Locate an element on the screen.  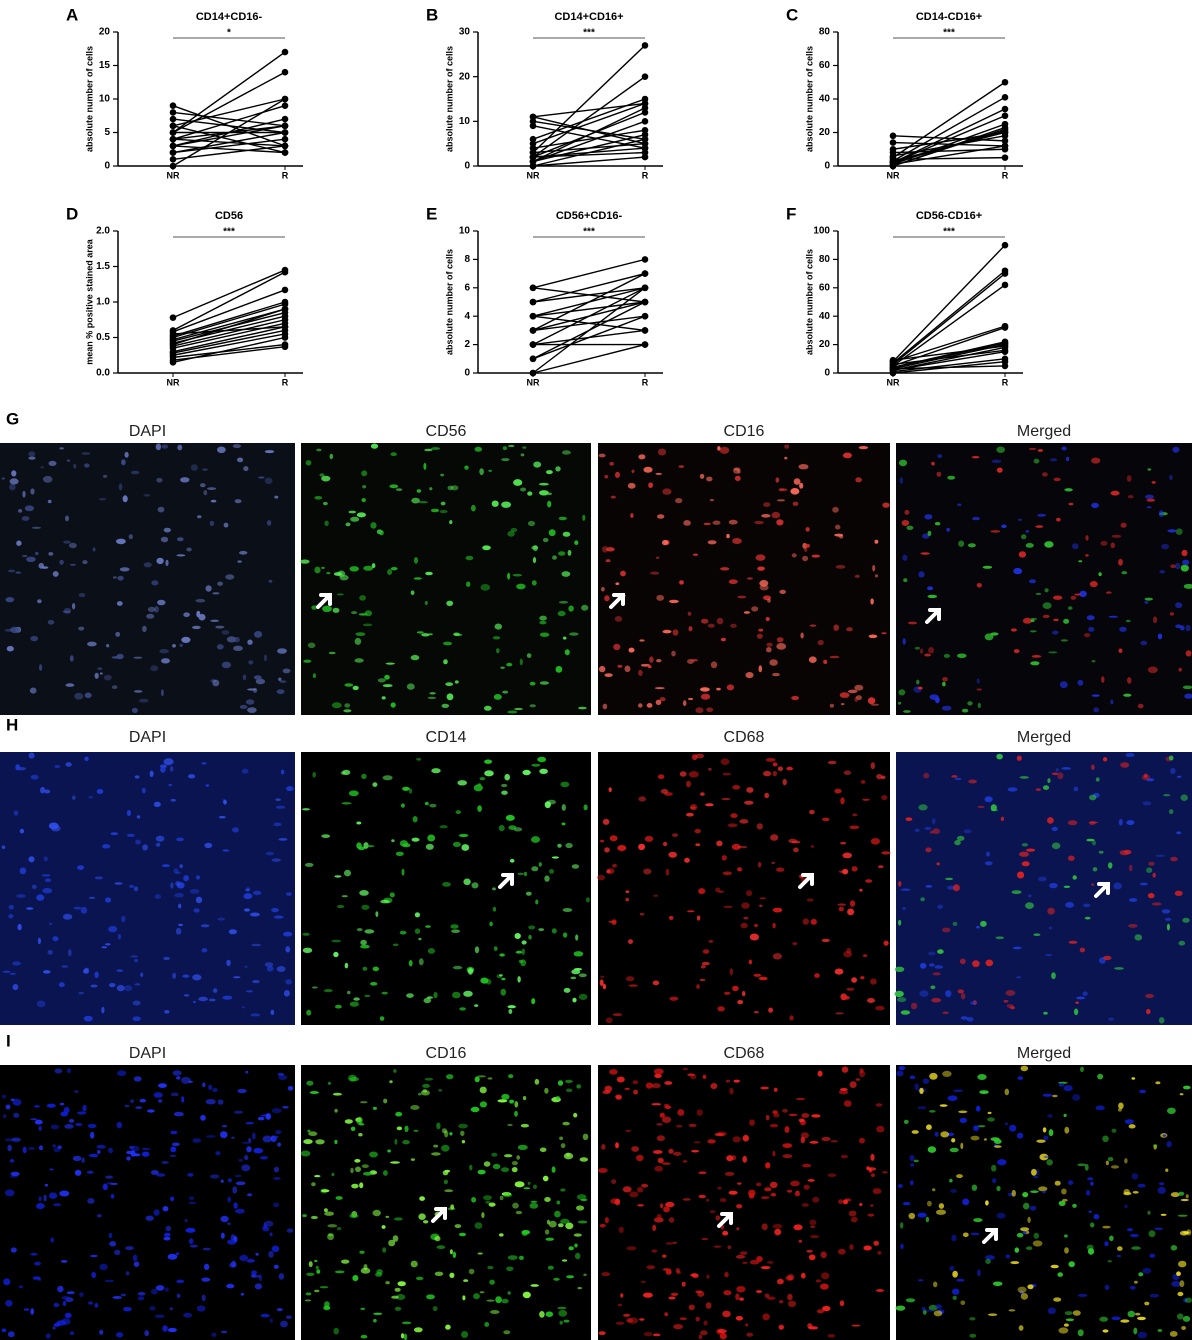
x-tick-label: R is located at coordinates (645, 382).